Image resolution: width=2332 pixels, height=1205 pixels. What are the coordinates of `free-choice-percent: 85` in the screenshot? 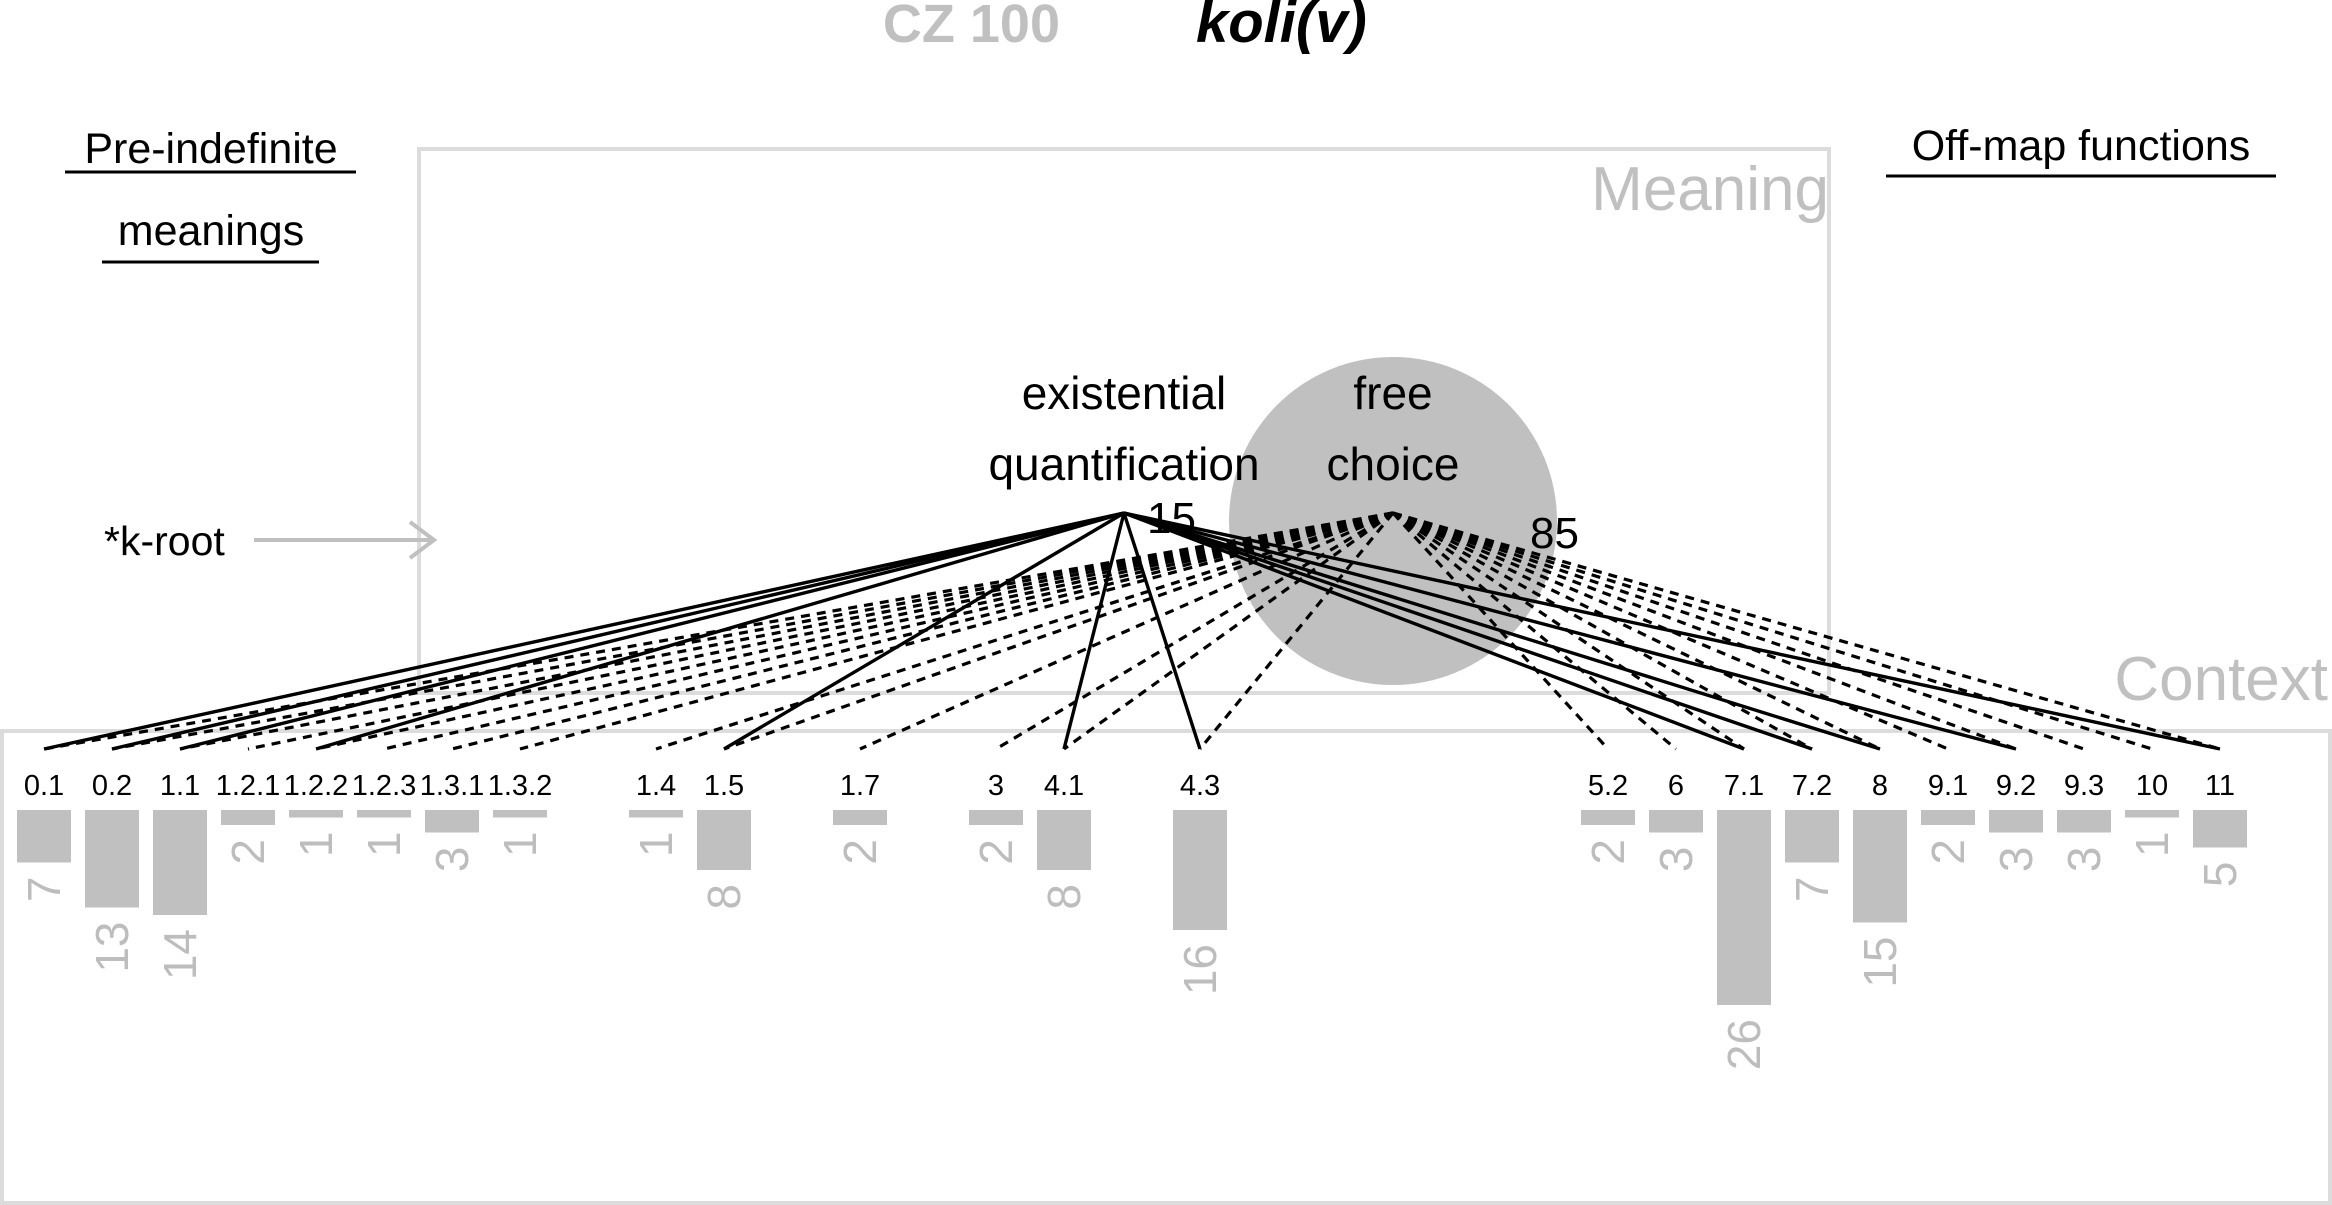 It's located at (1554, 533).